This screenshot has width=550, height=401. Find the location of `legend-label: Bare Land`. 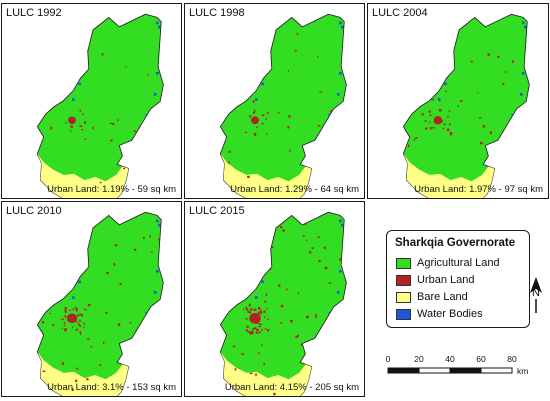

legend-label: Bare Land is located at coordinates (442, 297).